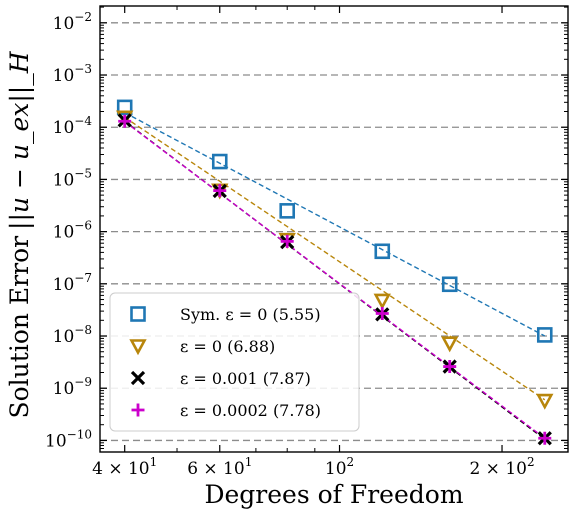 Image resolution: width=571 pixels, height=511 pixels. I want to click on y-tick-label: 10⁻⁸, so click(72, 335).